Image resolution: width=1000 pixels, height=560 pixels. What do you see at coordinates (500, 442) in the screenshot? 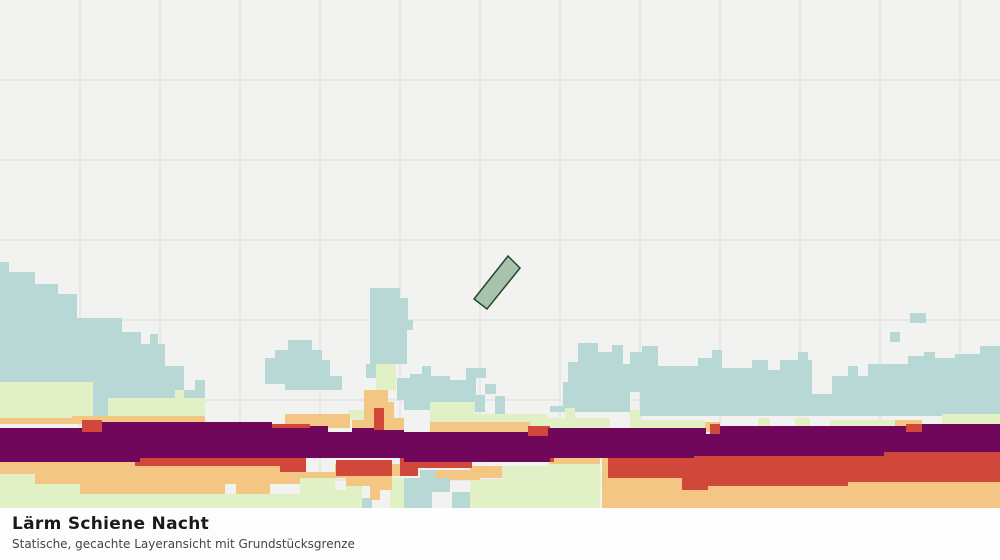
I see `noise-very-high` at bounding box center [500, 442].